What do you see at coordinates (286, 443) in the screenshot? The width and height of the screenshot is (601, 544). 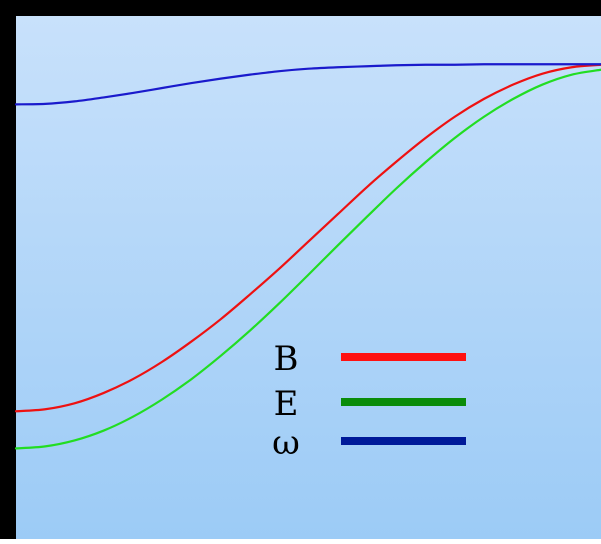 I see `legend-label-3: ω` at bounding box center [286, 443].